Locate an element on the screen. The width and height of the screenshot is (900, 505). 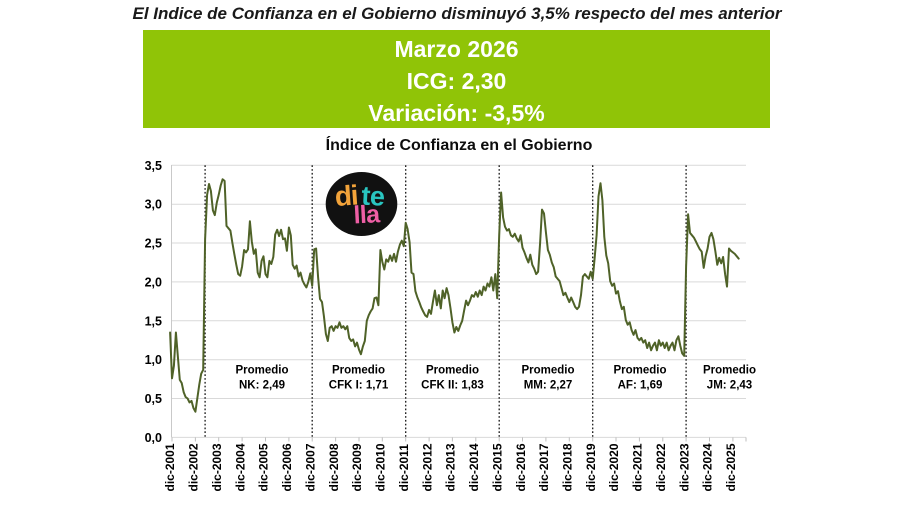
svg-text: dic-2002 is located at coordinates (194, 467).